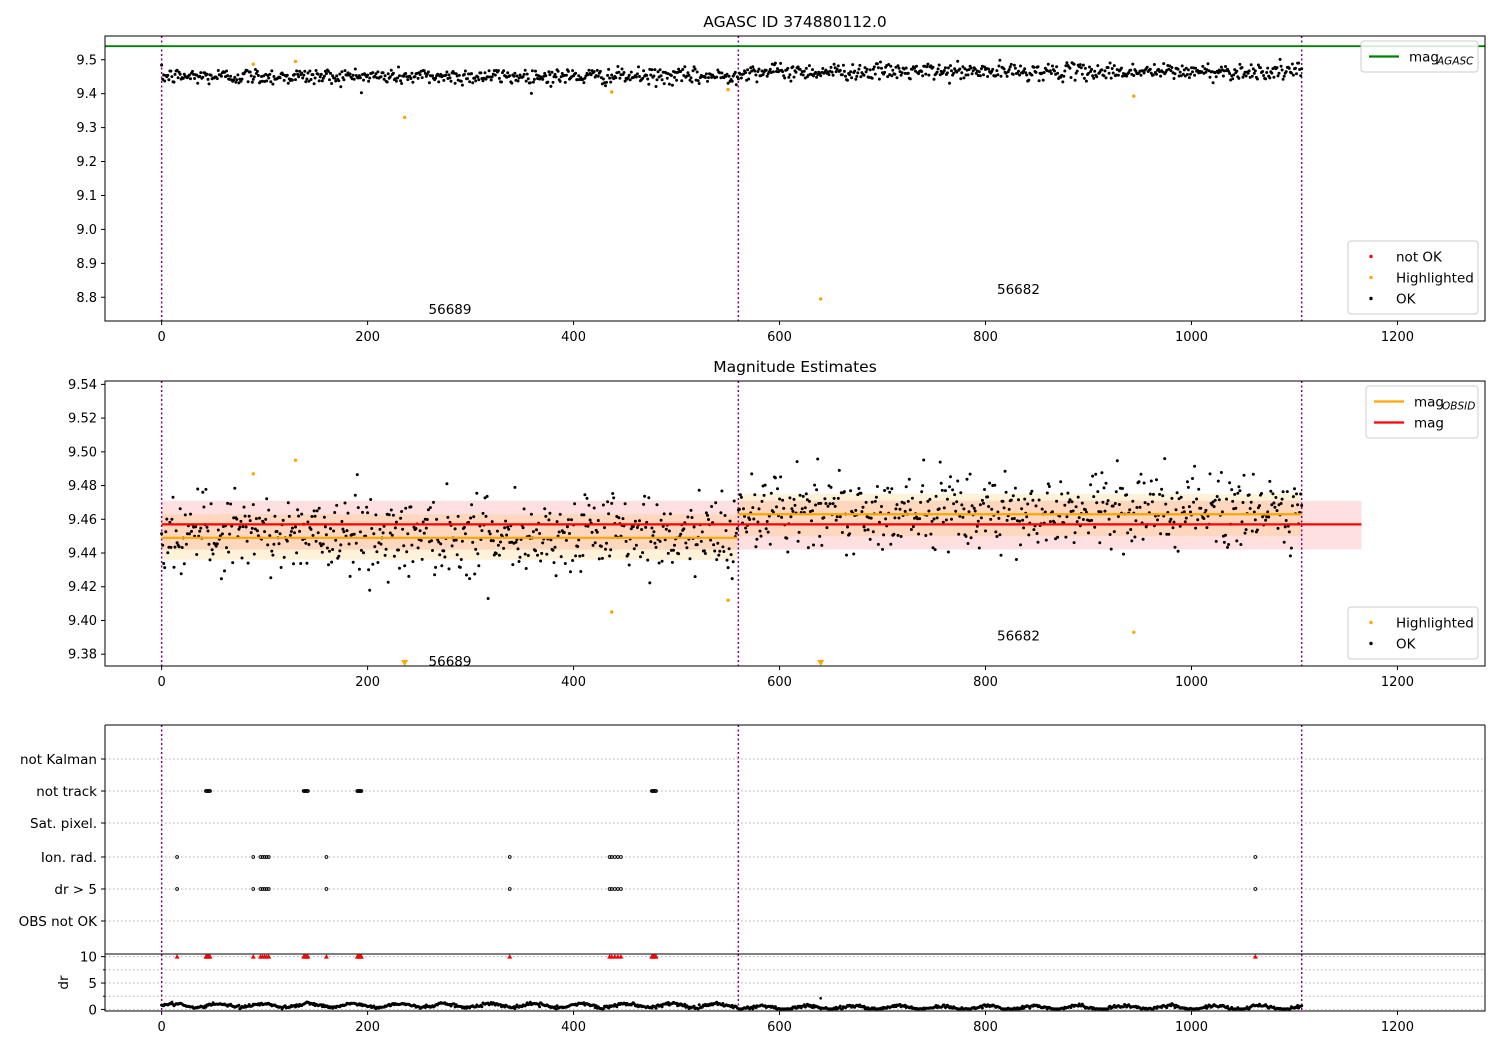  What do you see at coordinates (58, 760) in the screenshot?
I see `flag-category-label: not Kalman` at bounding box center [58, 760].